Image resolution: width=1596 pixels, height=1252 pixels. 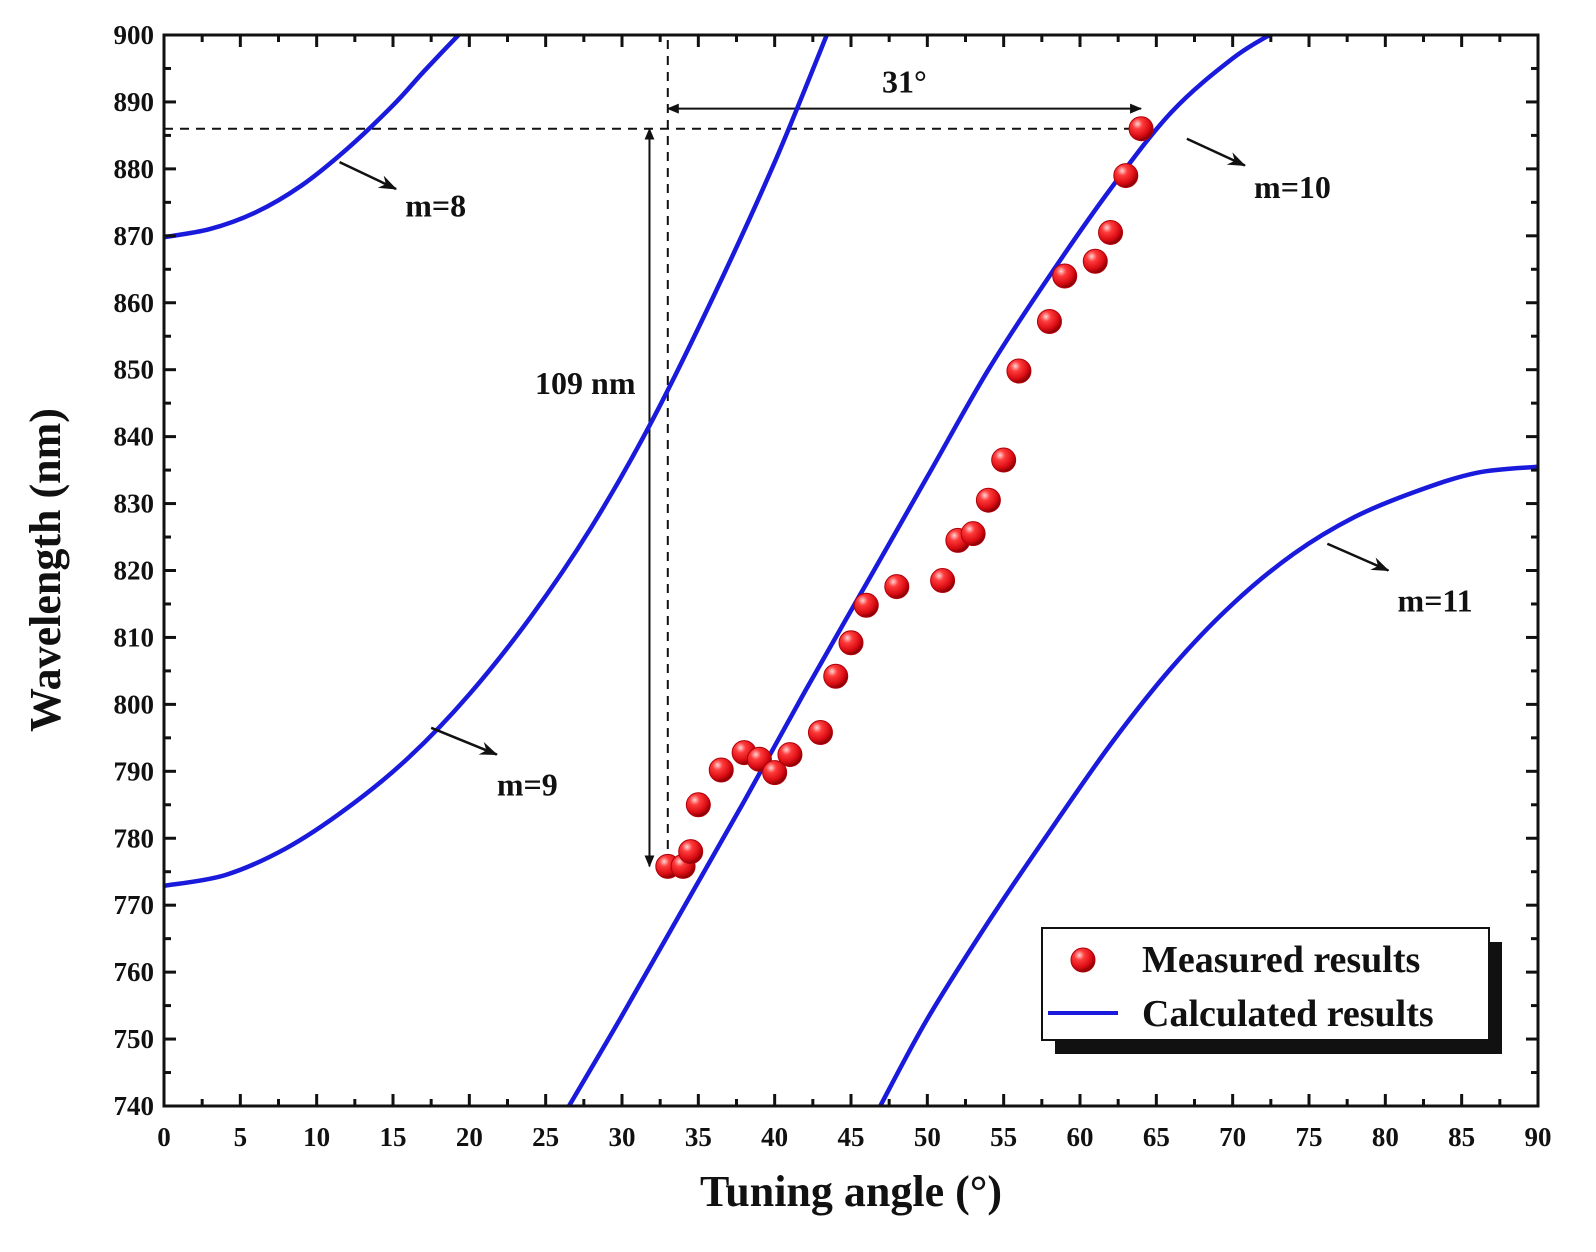 I want to click on x-tick-label: 55, so click(x=1003, y=1137).